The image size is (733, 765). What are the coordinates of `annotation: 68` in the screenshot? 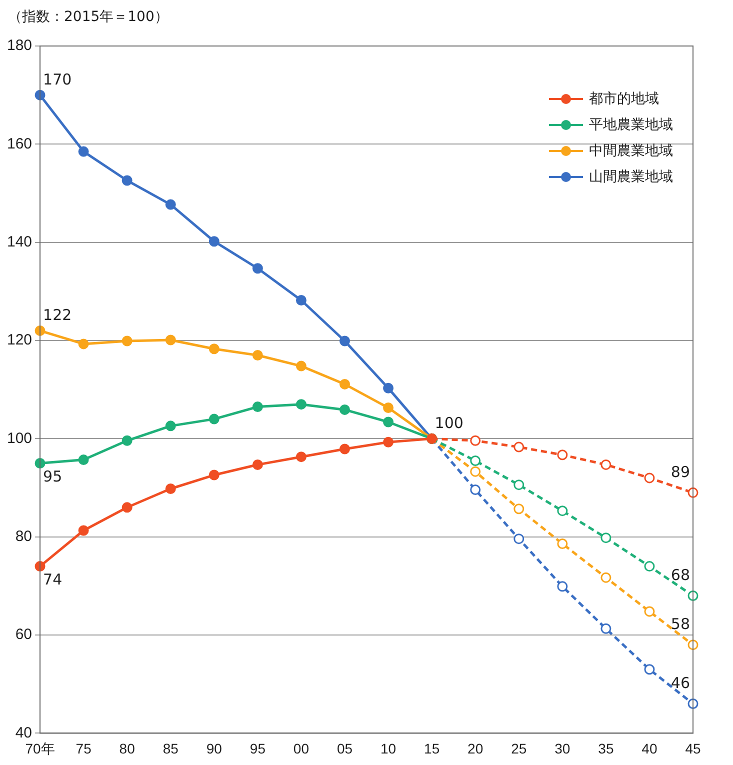 It's located at (680, 575).